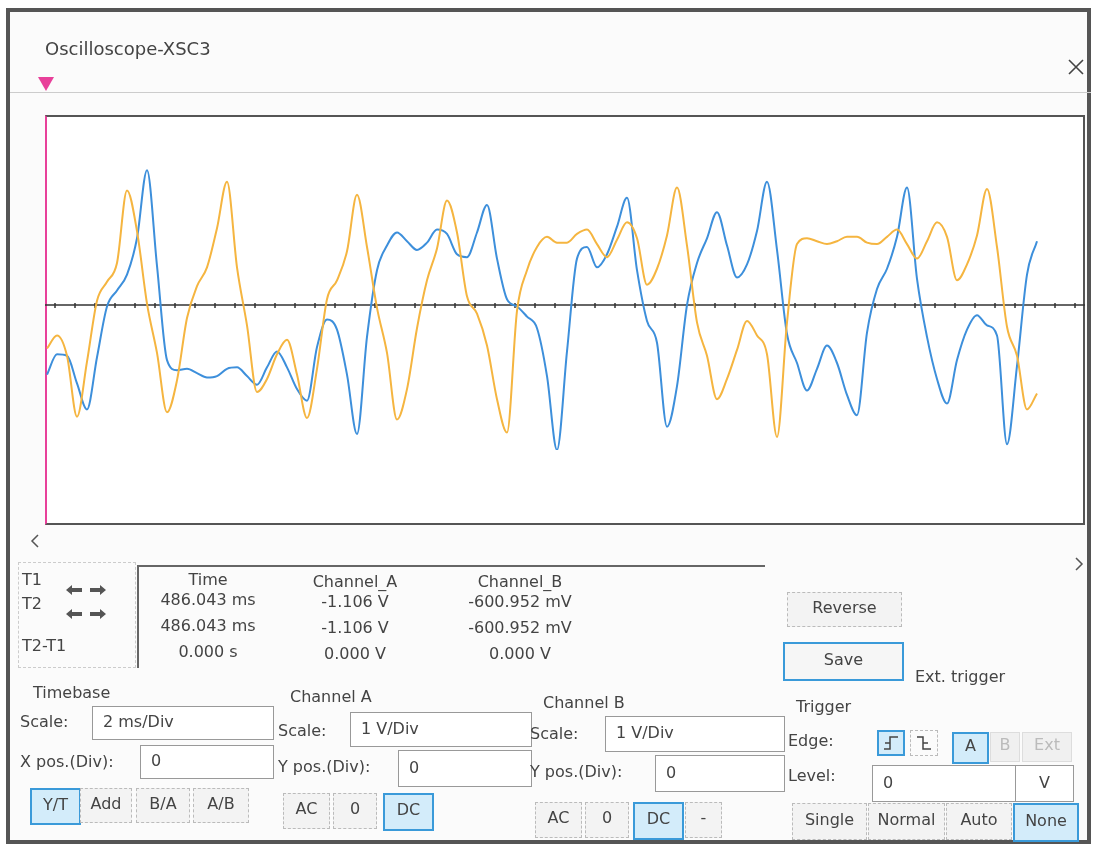 Image resolution: width=1101 pixels, height=852 pixels. Describe the element at coordinates (67, 762) in the screenshot. I see `text: X pos.(Div):` at that location.